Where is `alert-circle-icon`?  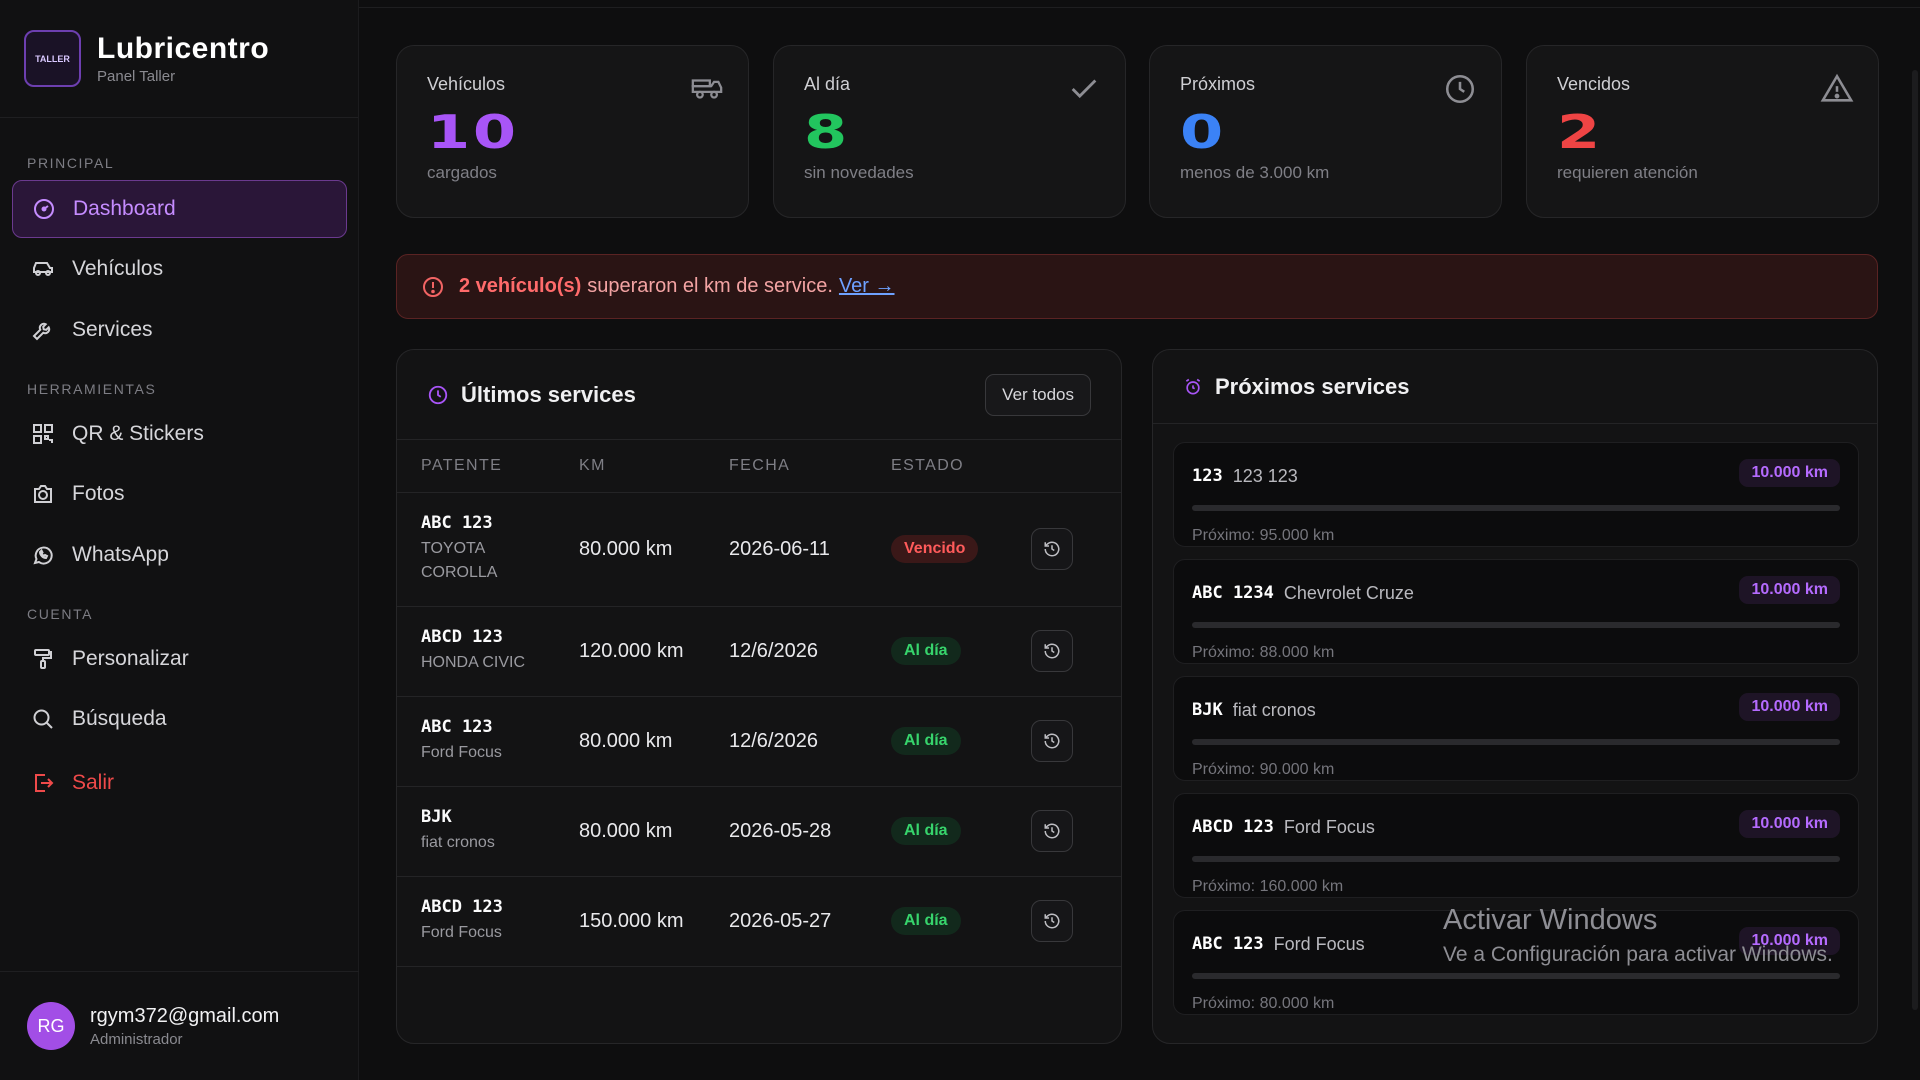
alert-circle-icon is located at coordinates (433, 287).